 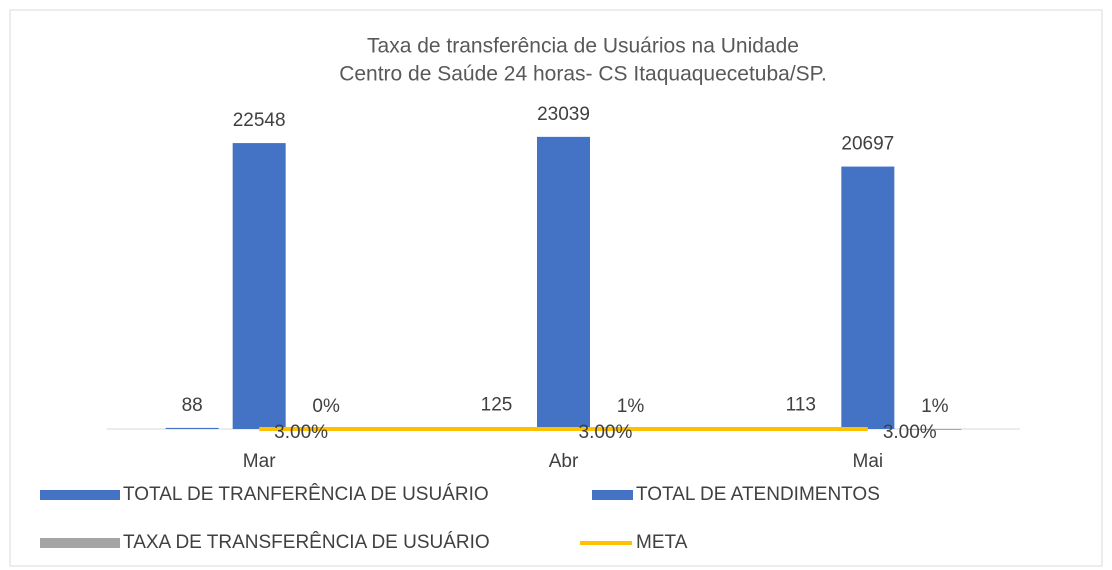 I want to click on legend-label: TAXA DE TRANSFERÊNCIA DE USUÁRIO, so click(x=306, y=542).